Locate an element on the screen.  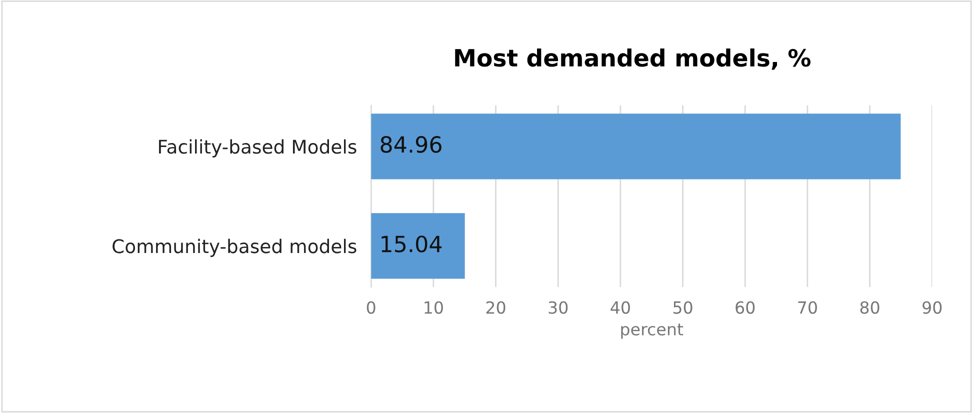
x-tick-label: 40 is located at coordinates (620, 307).